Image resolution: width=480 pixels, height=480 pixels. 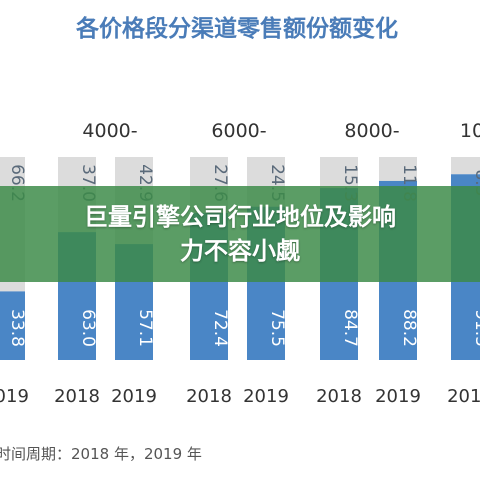 What do you see at coordinates (145, 328) in the screenshot?
I see `data-label-bottom: 57.1` at bounding box center [145, 328].